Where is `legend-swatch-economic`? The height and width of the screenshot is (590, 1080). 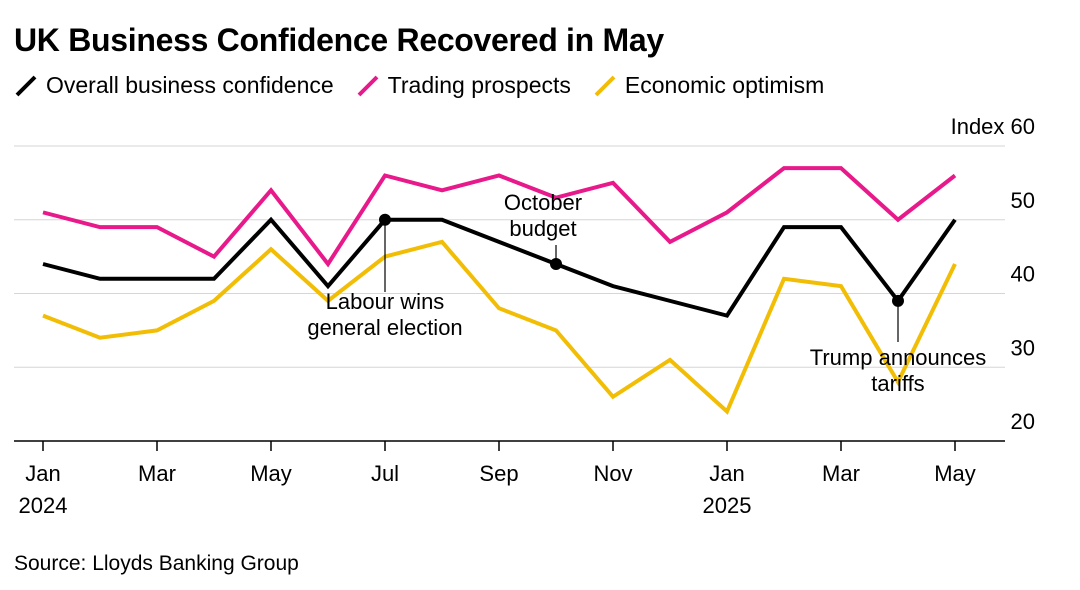 legend-swatch-economic is located at coordinates (605, 85).